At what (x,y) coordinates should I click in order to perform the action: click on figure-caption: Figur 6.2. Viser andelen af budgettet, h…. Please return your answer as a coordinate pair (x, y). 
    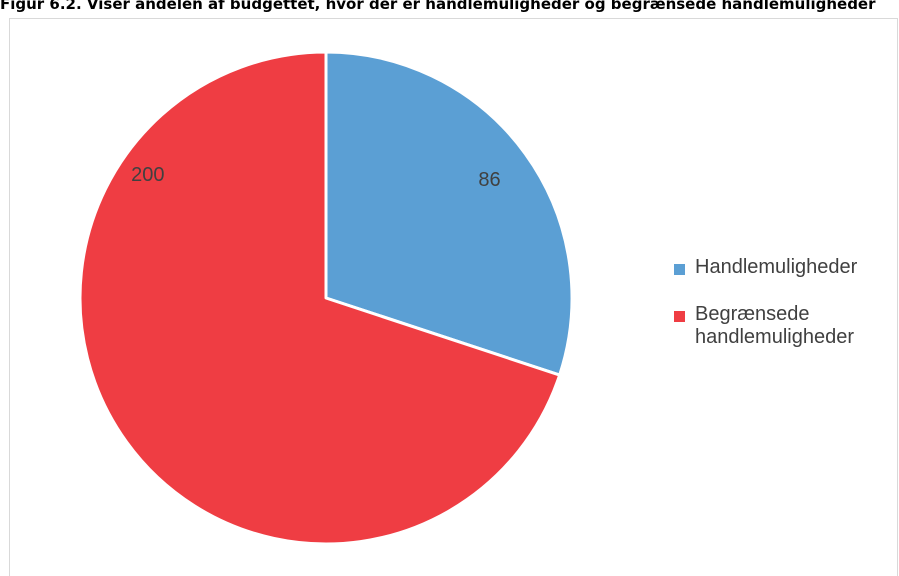
    Looking at the image, I should click on (438, 6).